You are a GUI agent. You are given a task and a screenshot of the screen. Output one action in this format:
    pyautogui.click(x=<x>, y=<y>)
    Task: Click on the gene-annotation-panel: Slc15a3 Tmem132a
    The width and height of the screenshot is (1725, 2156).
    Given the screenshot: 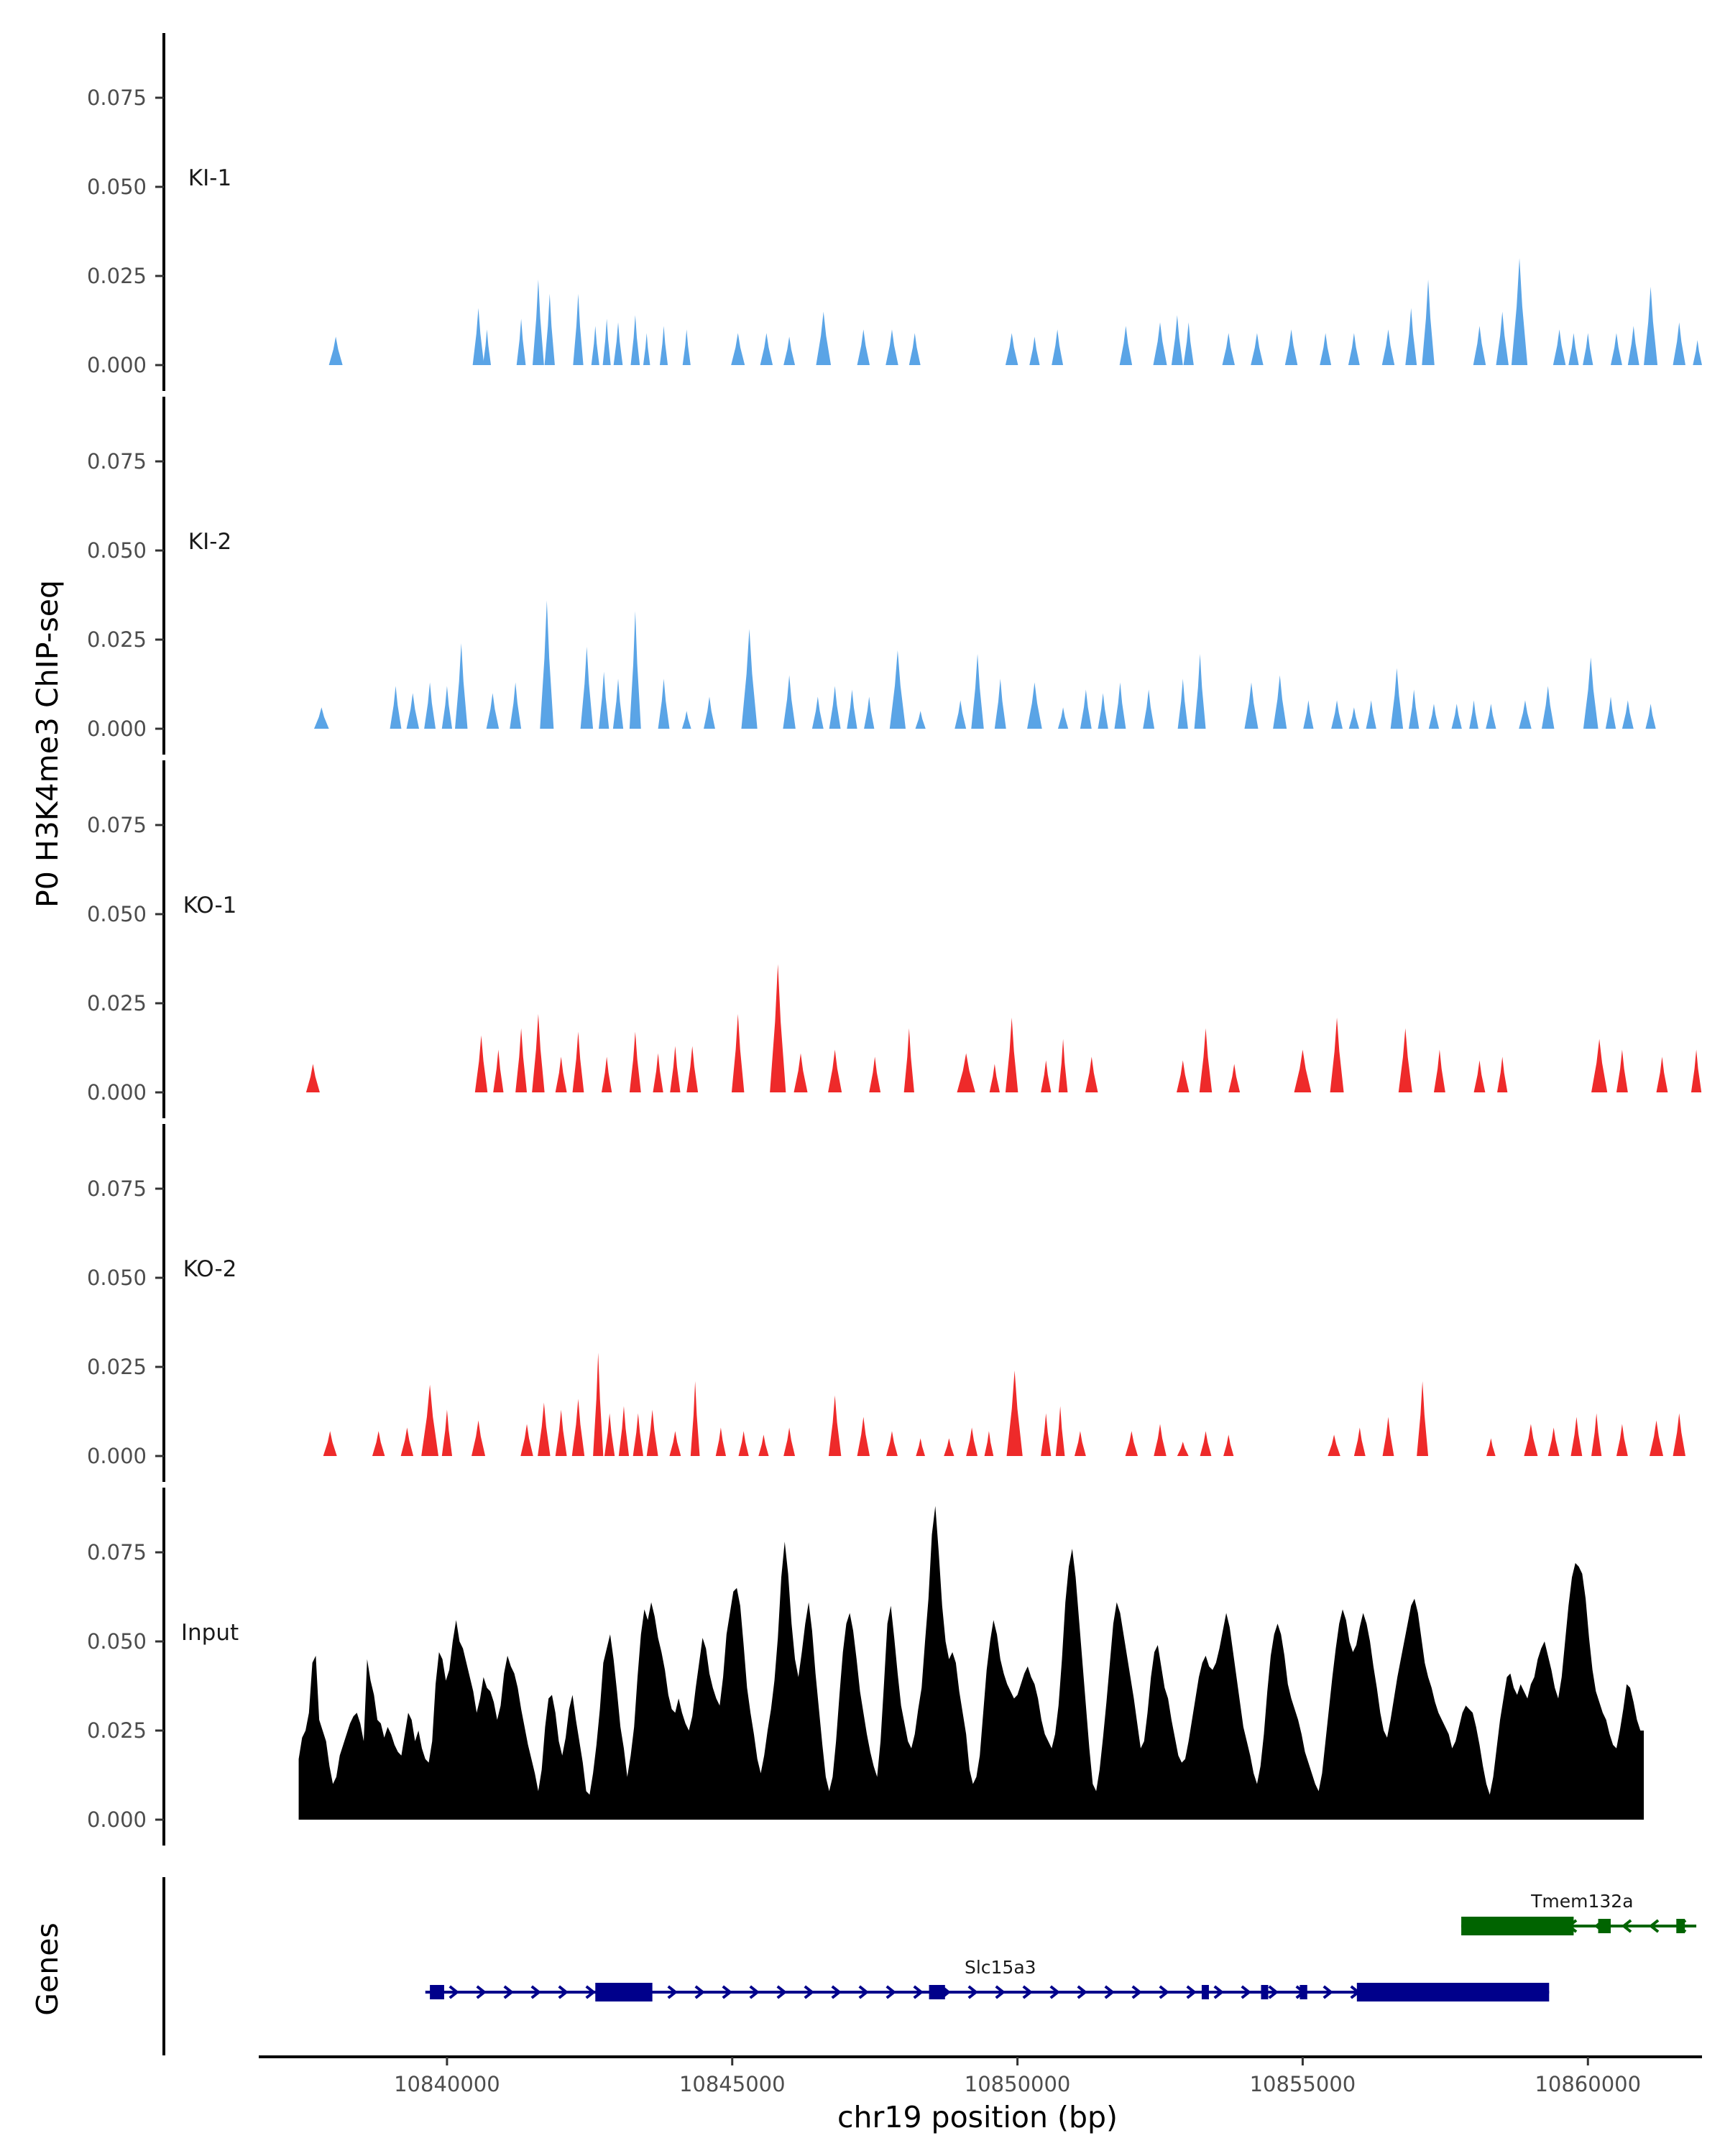 What is the action you would take?
    pyautogui.click(x=929, y=1966)
    